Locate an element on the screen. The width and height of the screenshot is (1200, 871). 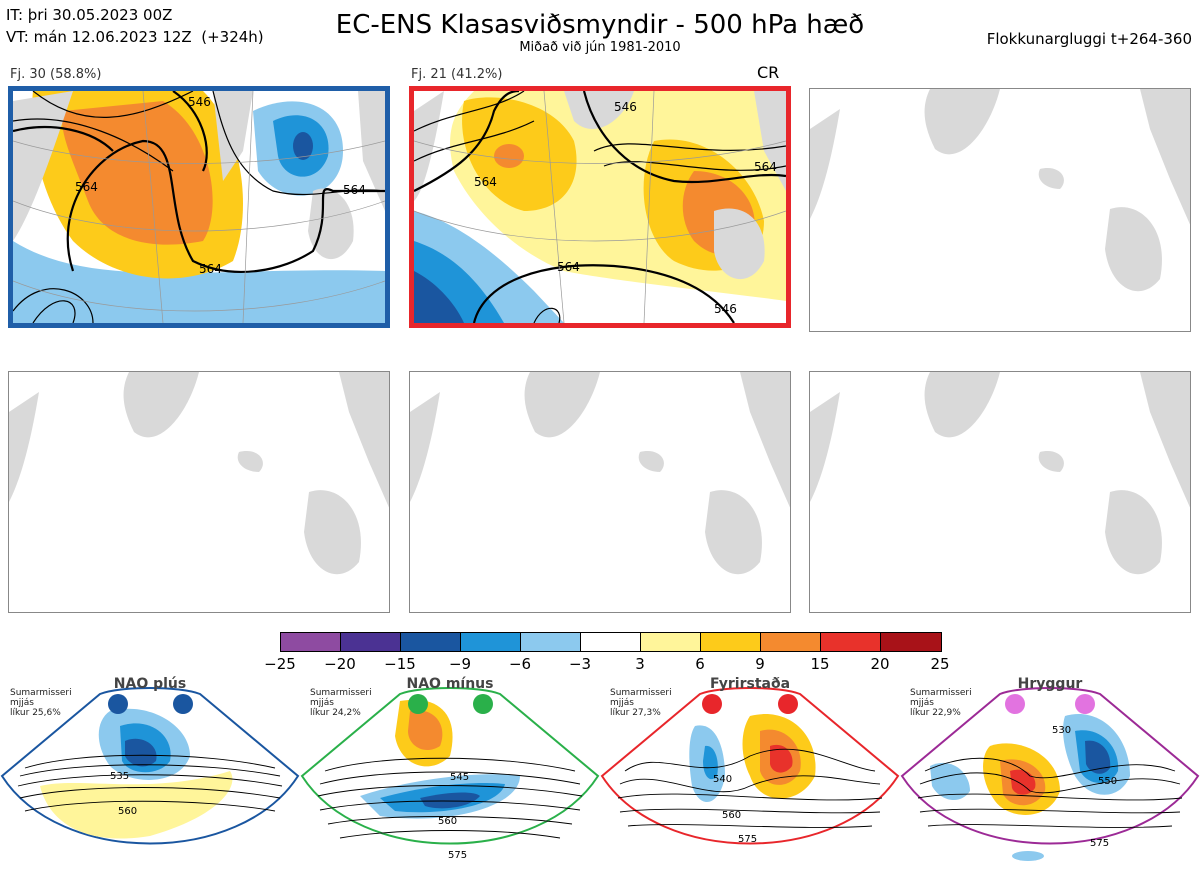
page-subtitle: Miðað við jún 1981-2010 is located at coordinates (600, 47).